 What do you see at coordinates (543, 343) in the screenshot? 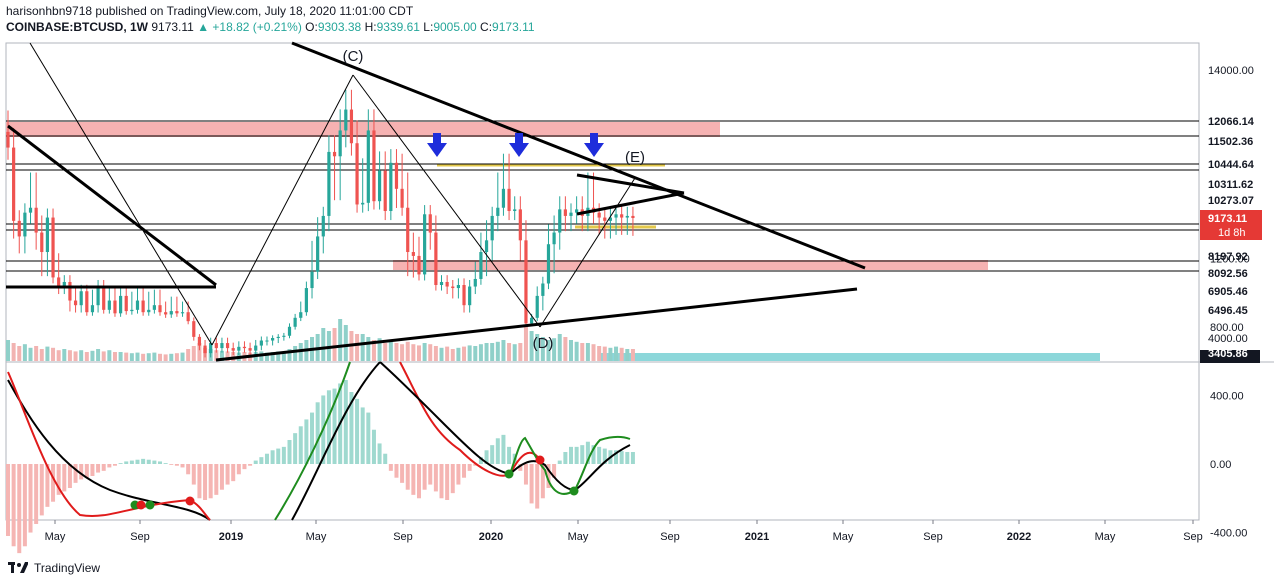
I see `wave-label: (D)` at bounding box center [543, 343].